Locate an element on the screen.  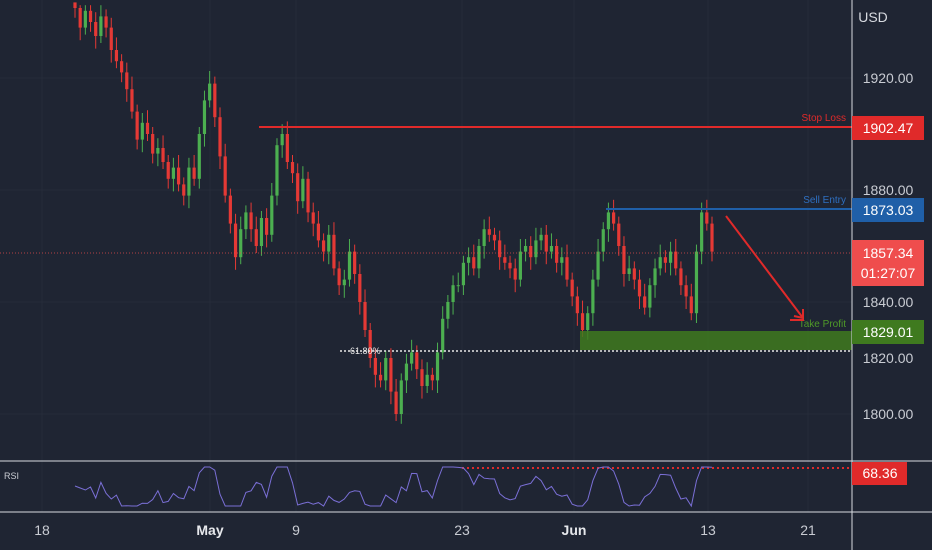
take-profit-tag-value: 1829.01 is located at coordinates (888, 332).